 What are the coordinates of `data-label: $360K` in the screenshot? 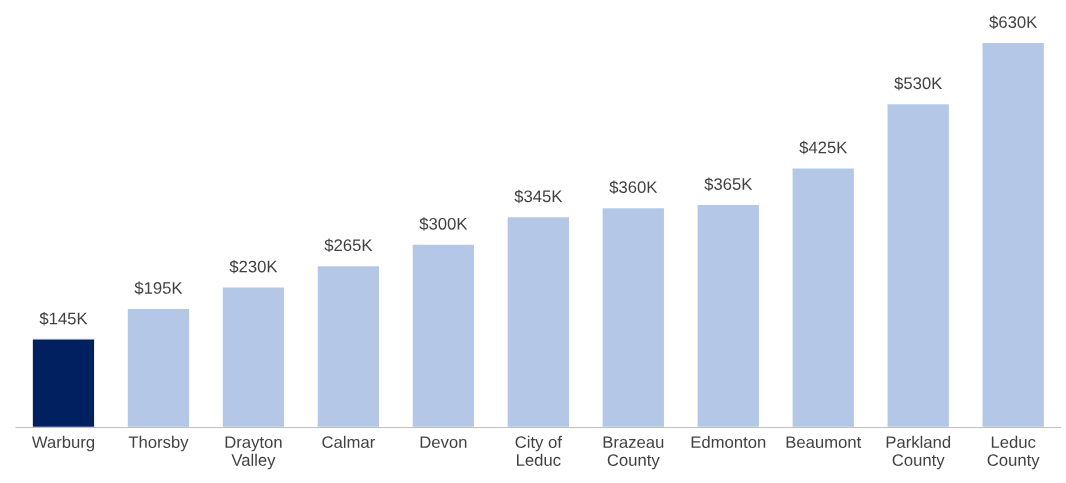 It's located at (633, 187).